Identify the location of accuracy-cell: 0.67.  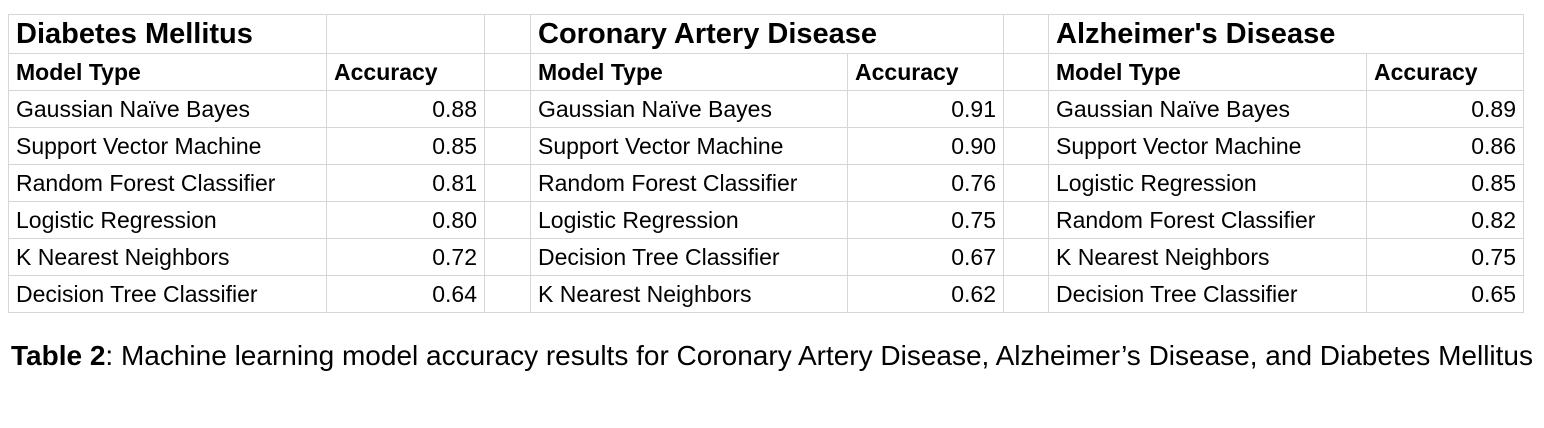
(925, 257).